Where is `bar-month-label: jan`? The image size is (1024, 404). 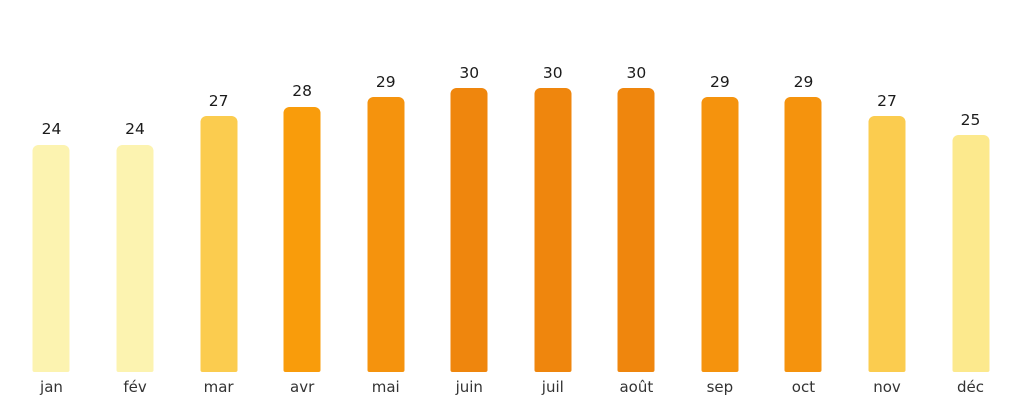 bar-month-label: jan is located at coordinates (51, 387).